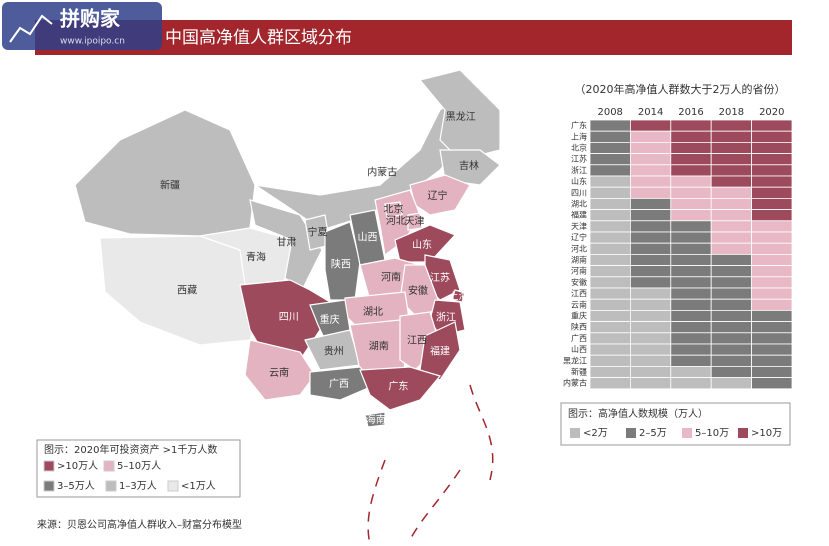  What do you see at coordinates (130, 449) in the screenshot?
I see `map-legend-title: 图示：2020年可投资资产 >1千万人数` at bounding box center [130, 449].